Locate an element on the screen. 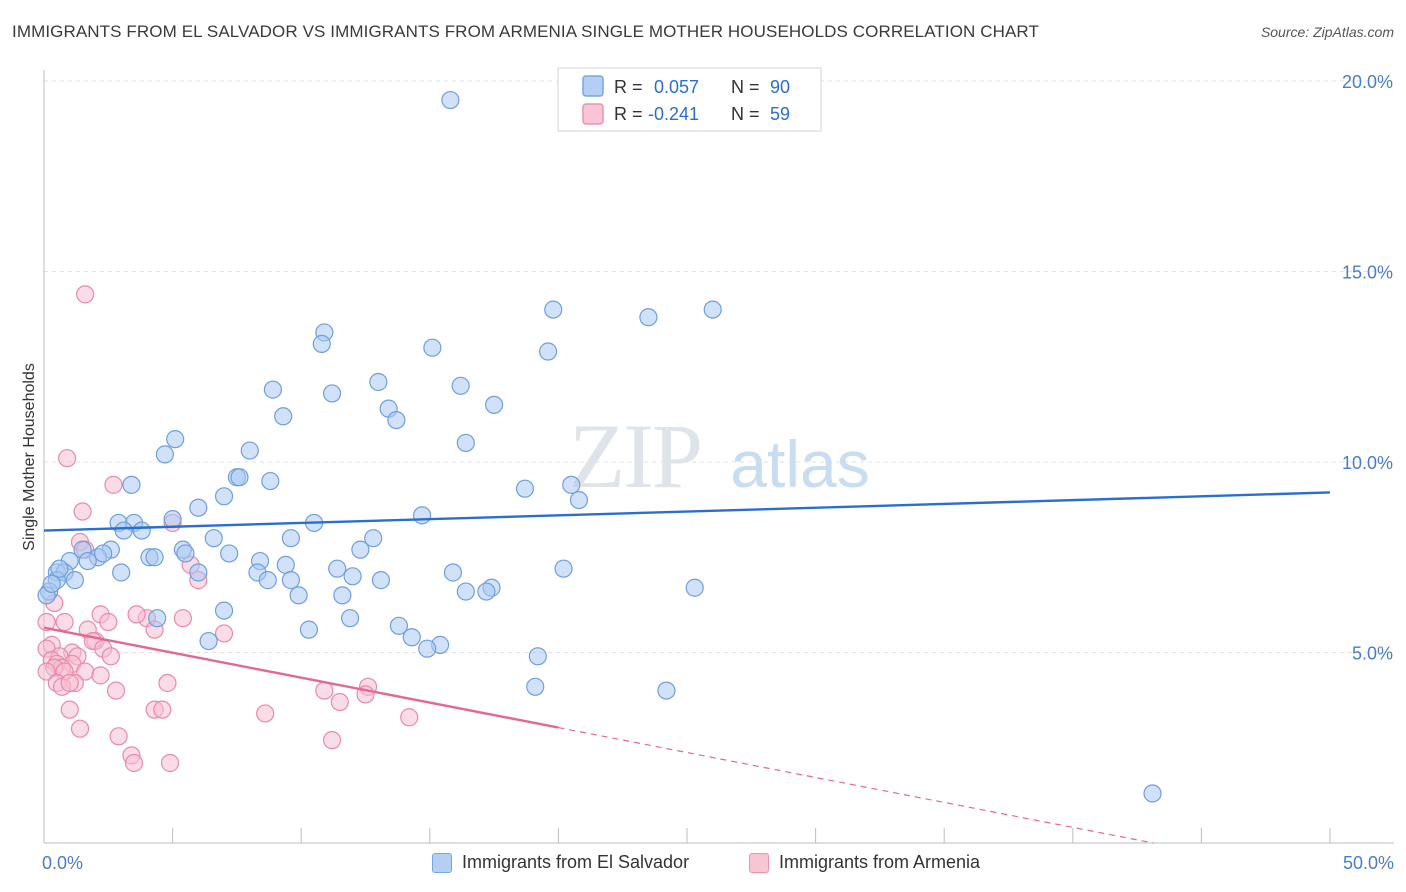 The width and height of the screenshot is (1406, 892). y-tick-label: 20.0% is located at coordinates (1367, 82).